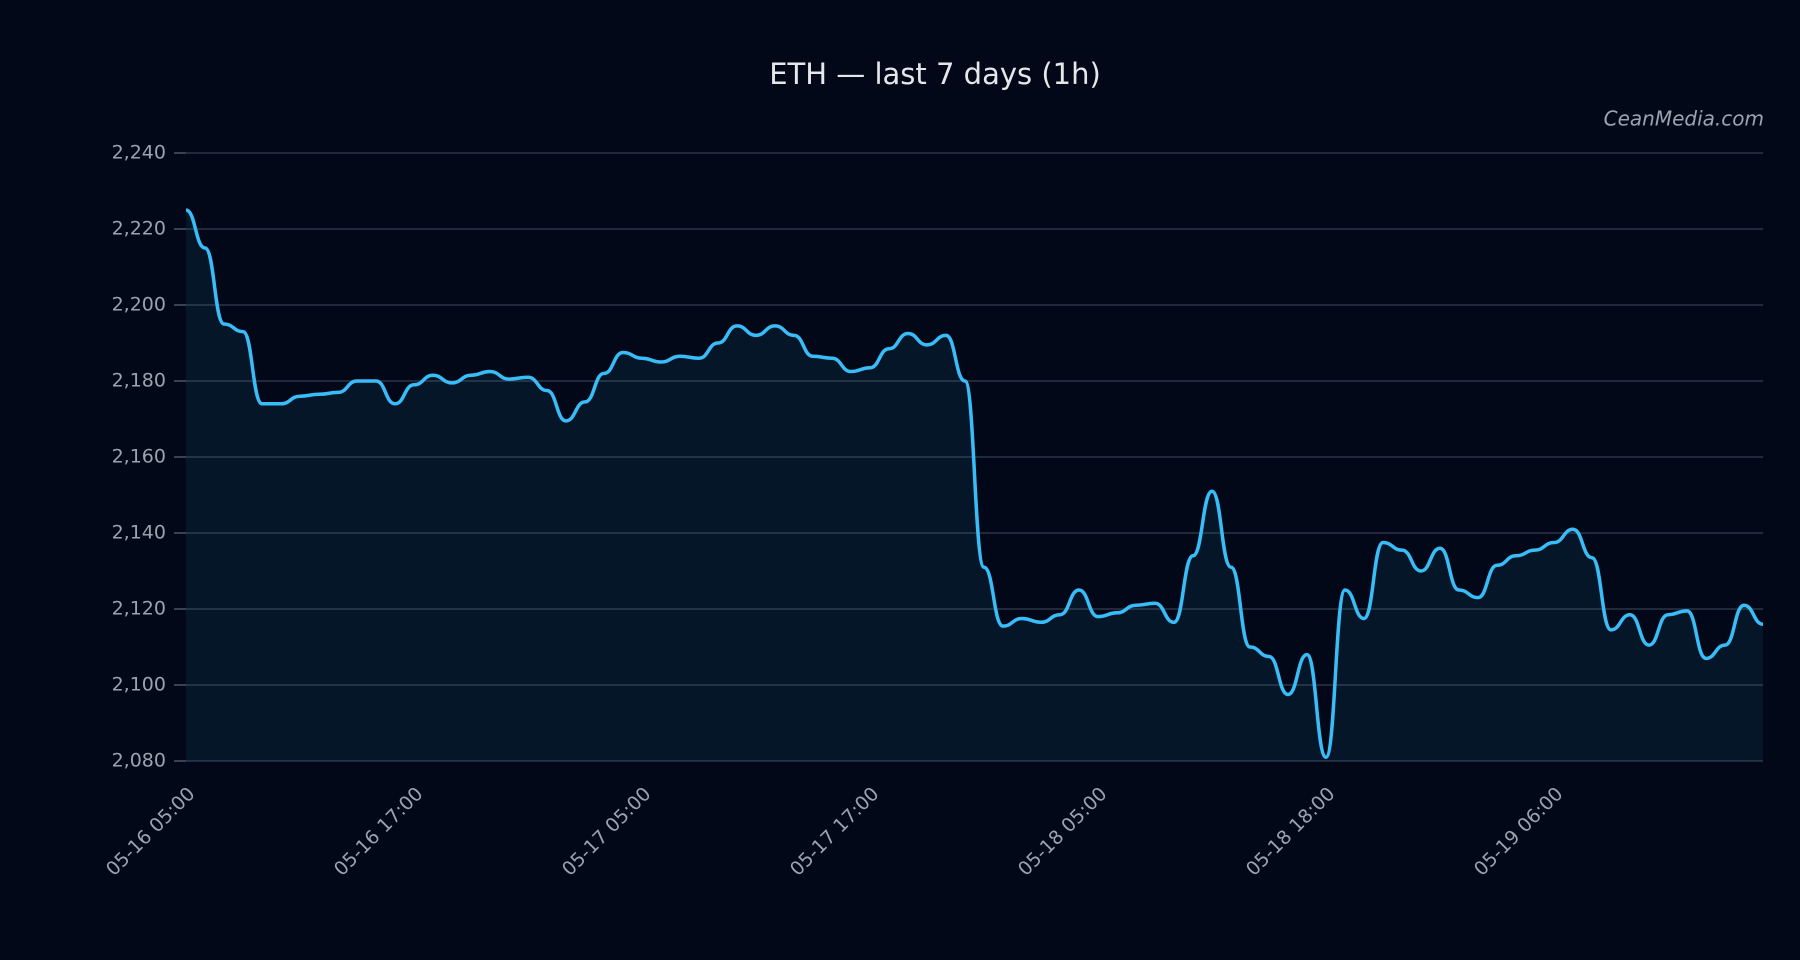  What do you see at coordinates (139, 305) in the screenshot?
I see `y-tick-label: 2,200` at bounding box center [139, 305].